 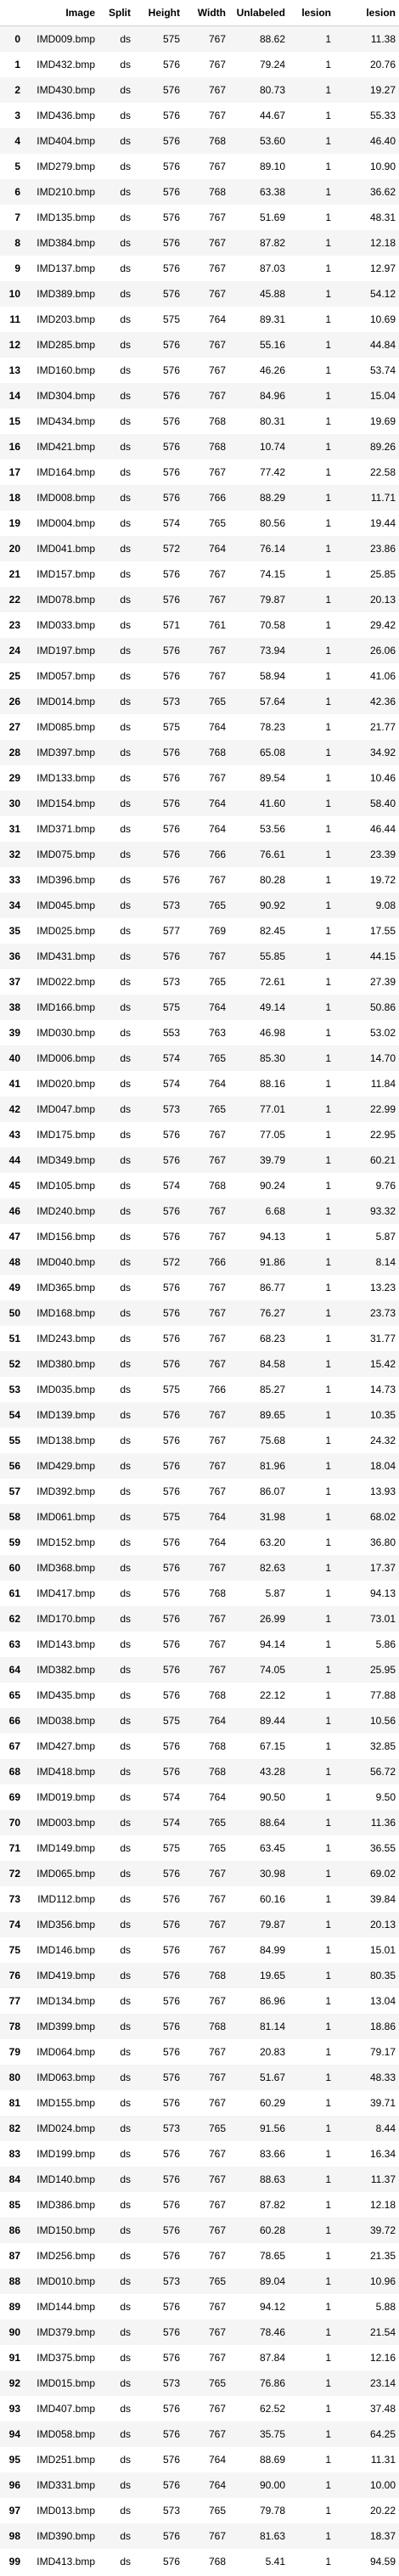 What do you see at coordinates (199, 1899) in the screenshot?
I see `table-row: 73 IMD112.bmp ds 576 767 60.16 1 39.84` at bounding box center [199, 1899].